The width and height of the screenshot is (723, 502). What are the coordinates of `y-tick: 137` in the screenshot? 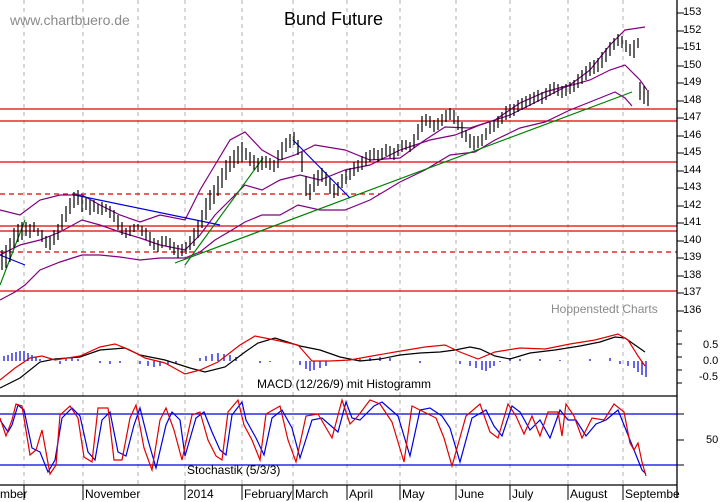 It's located at (692, 292).